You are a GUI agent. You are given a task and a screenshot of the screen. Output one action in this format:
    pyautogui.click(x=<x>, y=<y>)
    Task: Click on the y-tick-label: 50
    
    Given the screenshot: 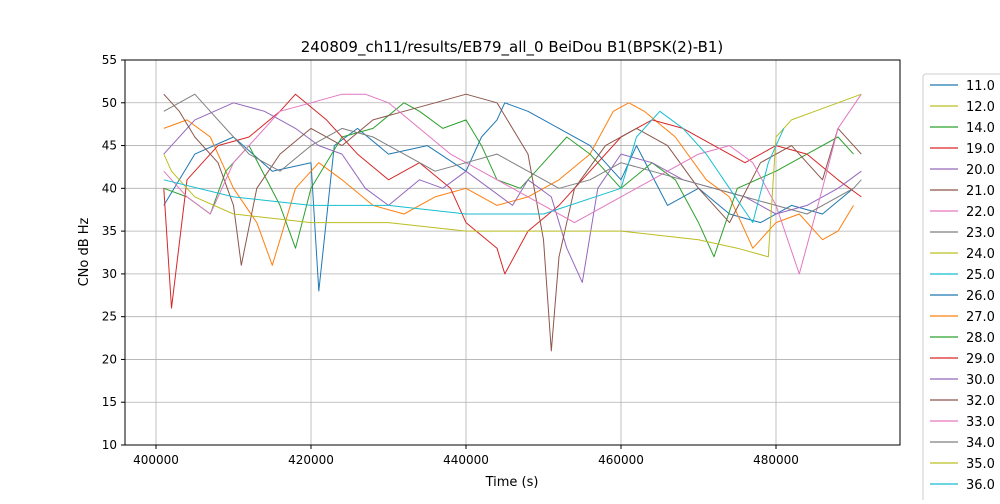 What is the action you would take?
    pyautogui.click(x=109, y=103)
    